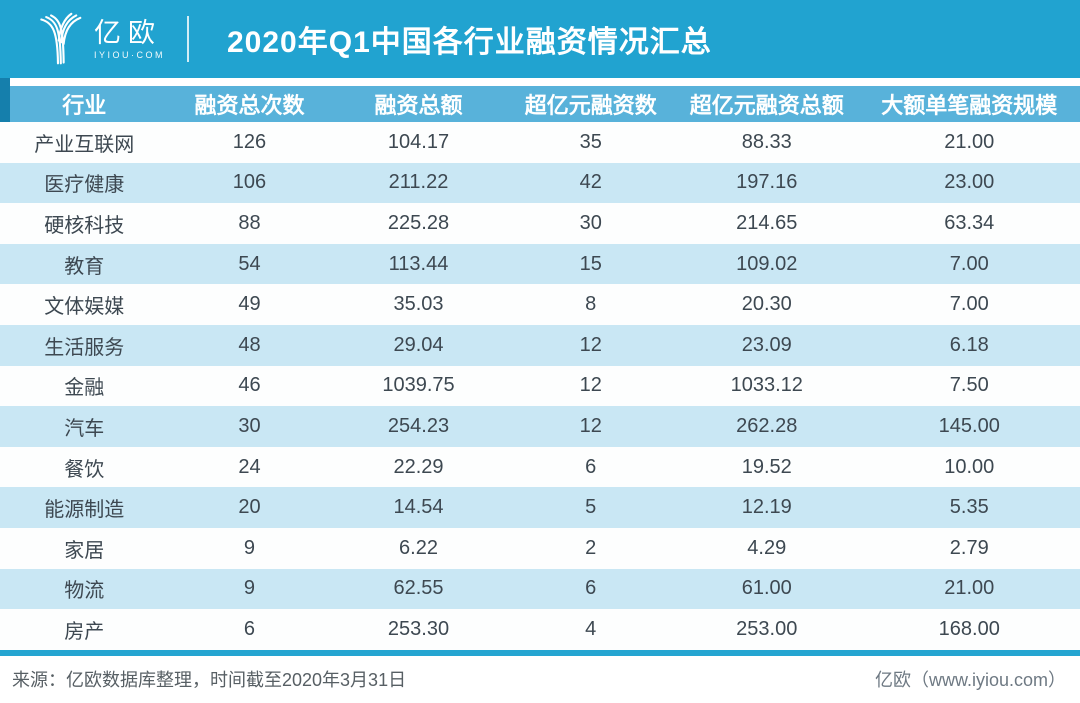 The height and width of the screenshot is (703, 1080). What do you see at coordinates (84, 185) in the screenshot?
I see `industry-cell: 医疗健康` at bounding box center [84, 185].